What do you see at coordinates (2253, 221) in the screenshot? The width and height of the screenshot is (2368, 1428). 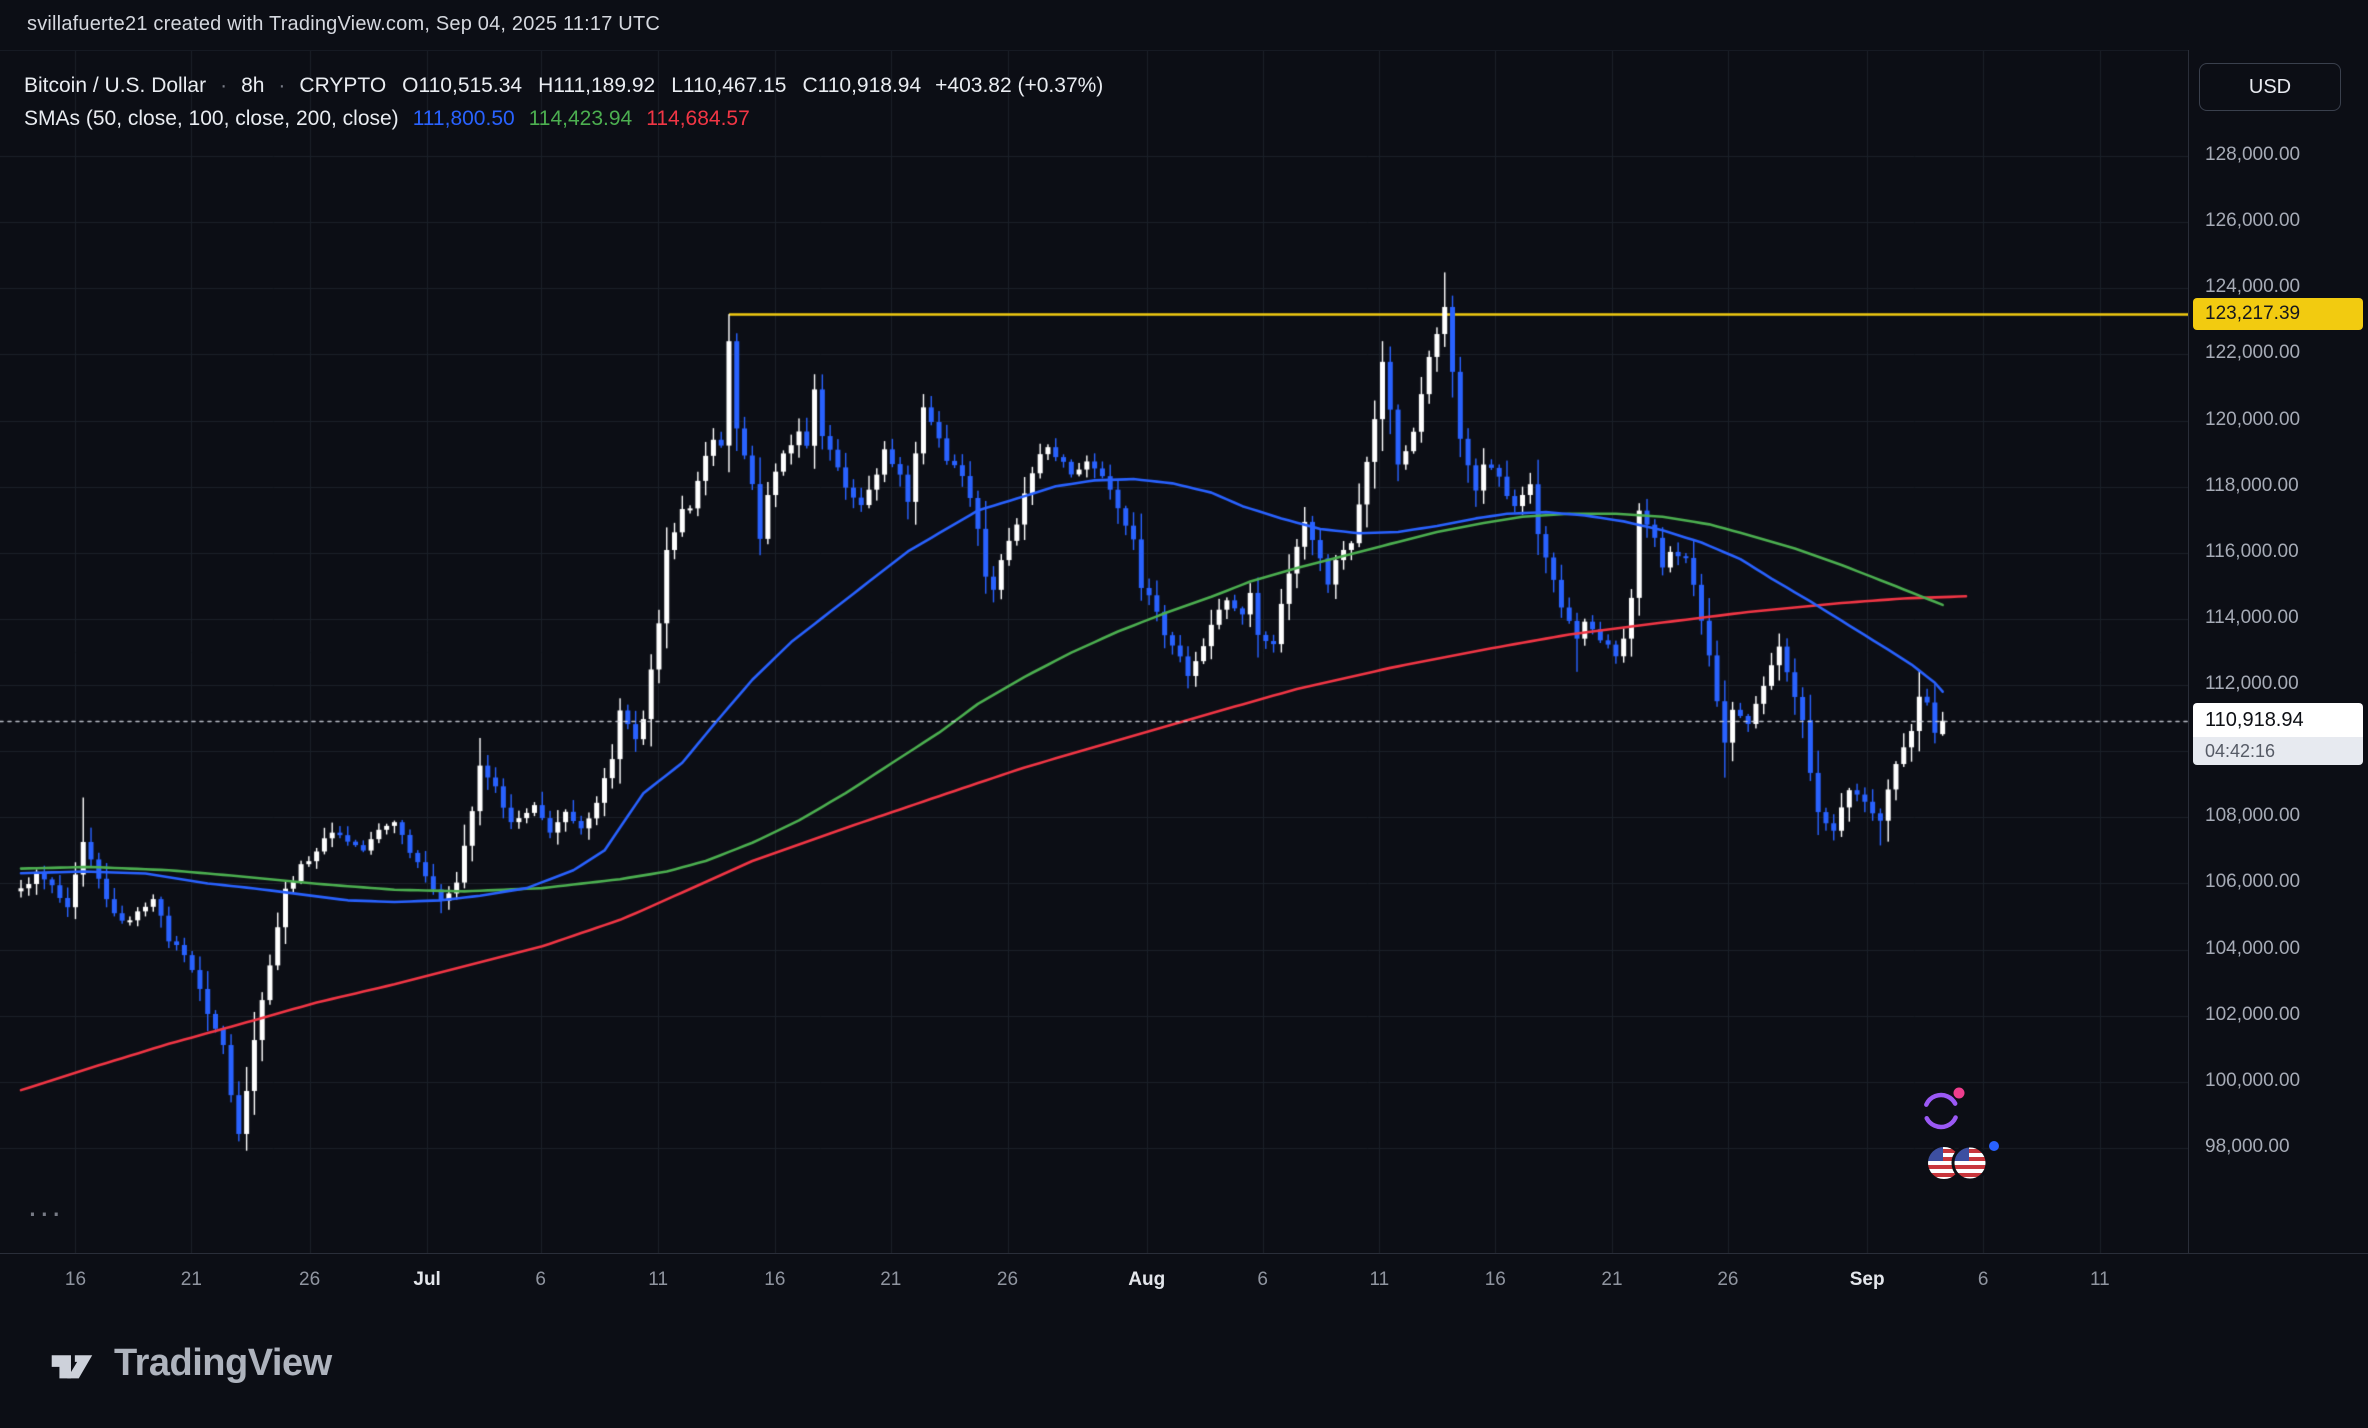 I see `price-tick-label: 126,000.00` at bounding box center [2253, 221].